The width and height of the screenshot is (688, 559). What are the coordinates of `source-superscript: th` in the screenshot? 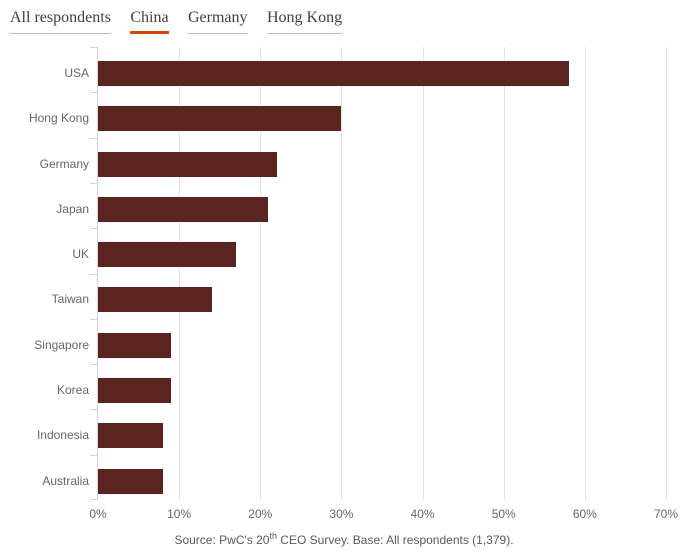 It's located at (273, 536).